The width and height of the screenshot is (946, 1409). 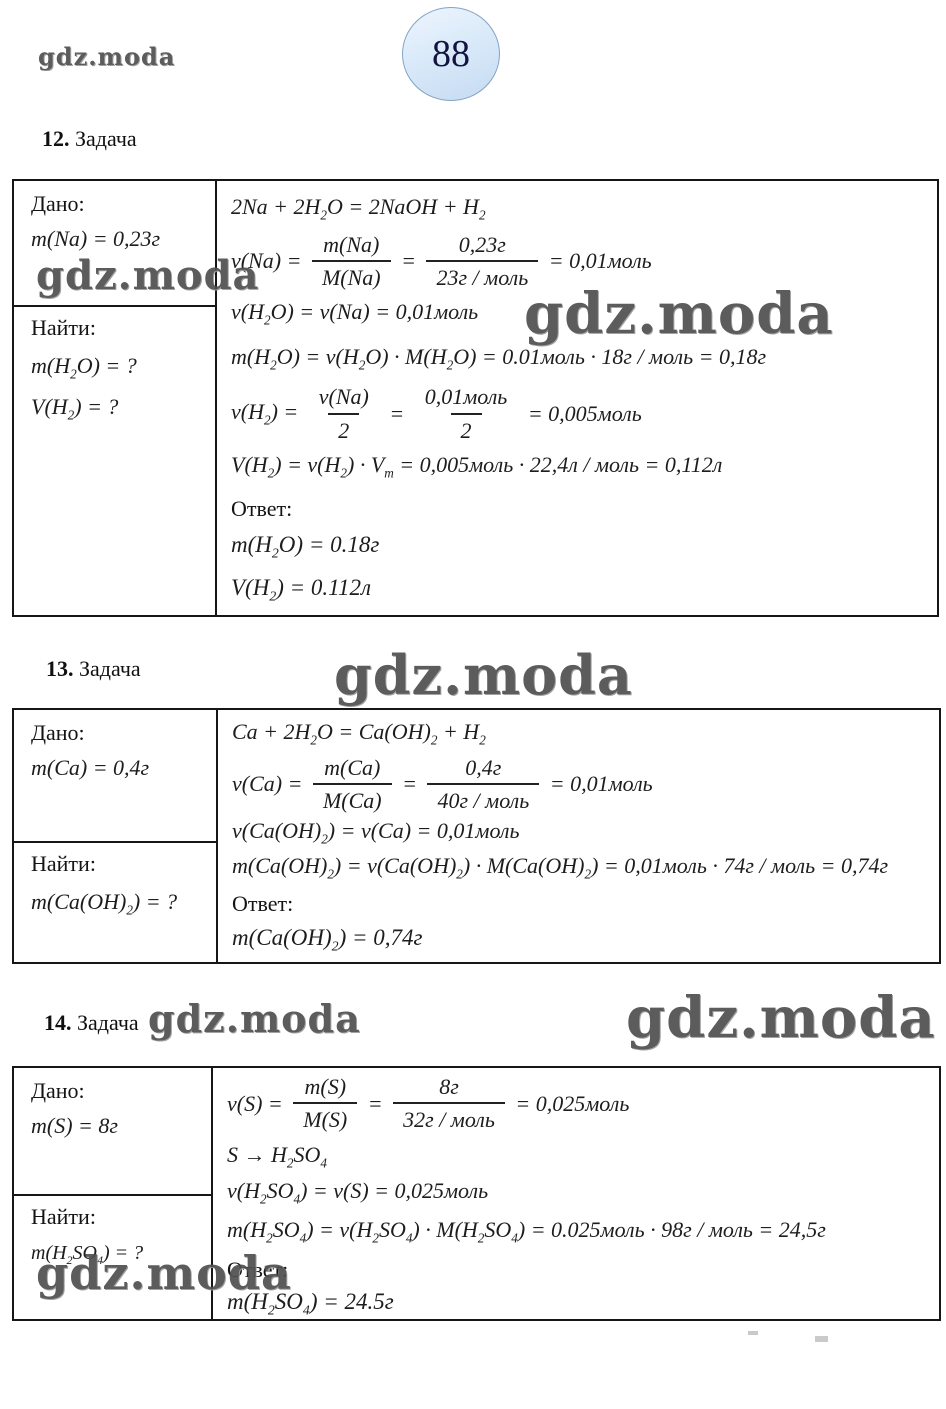 I want to click on problem-number: 14., so click(x=58, y=1022).